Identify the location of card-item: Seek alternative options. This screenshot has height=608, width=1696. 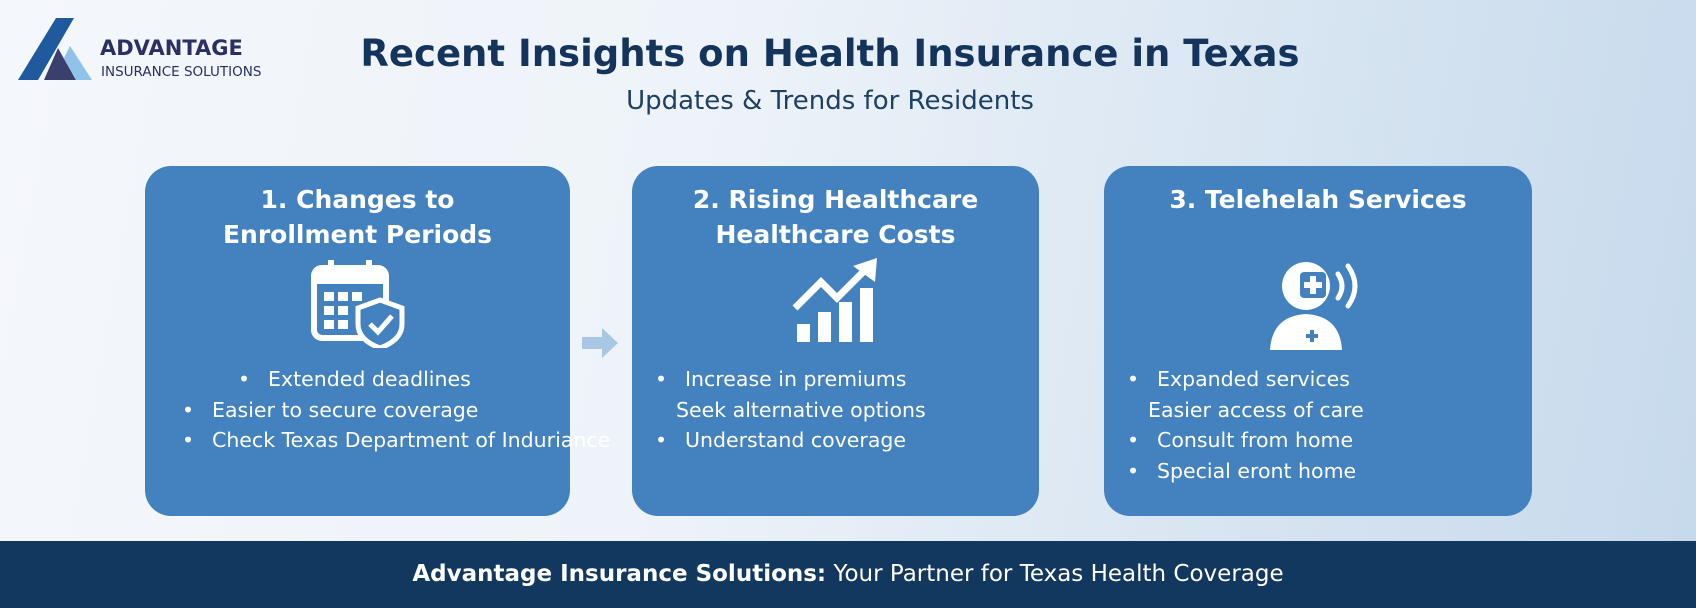
(857, 410).